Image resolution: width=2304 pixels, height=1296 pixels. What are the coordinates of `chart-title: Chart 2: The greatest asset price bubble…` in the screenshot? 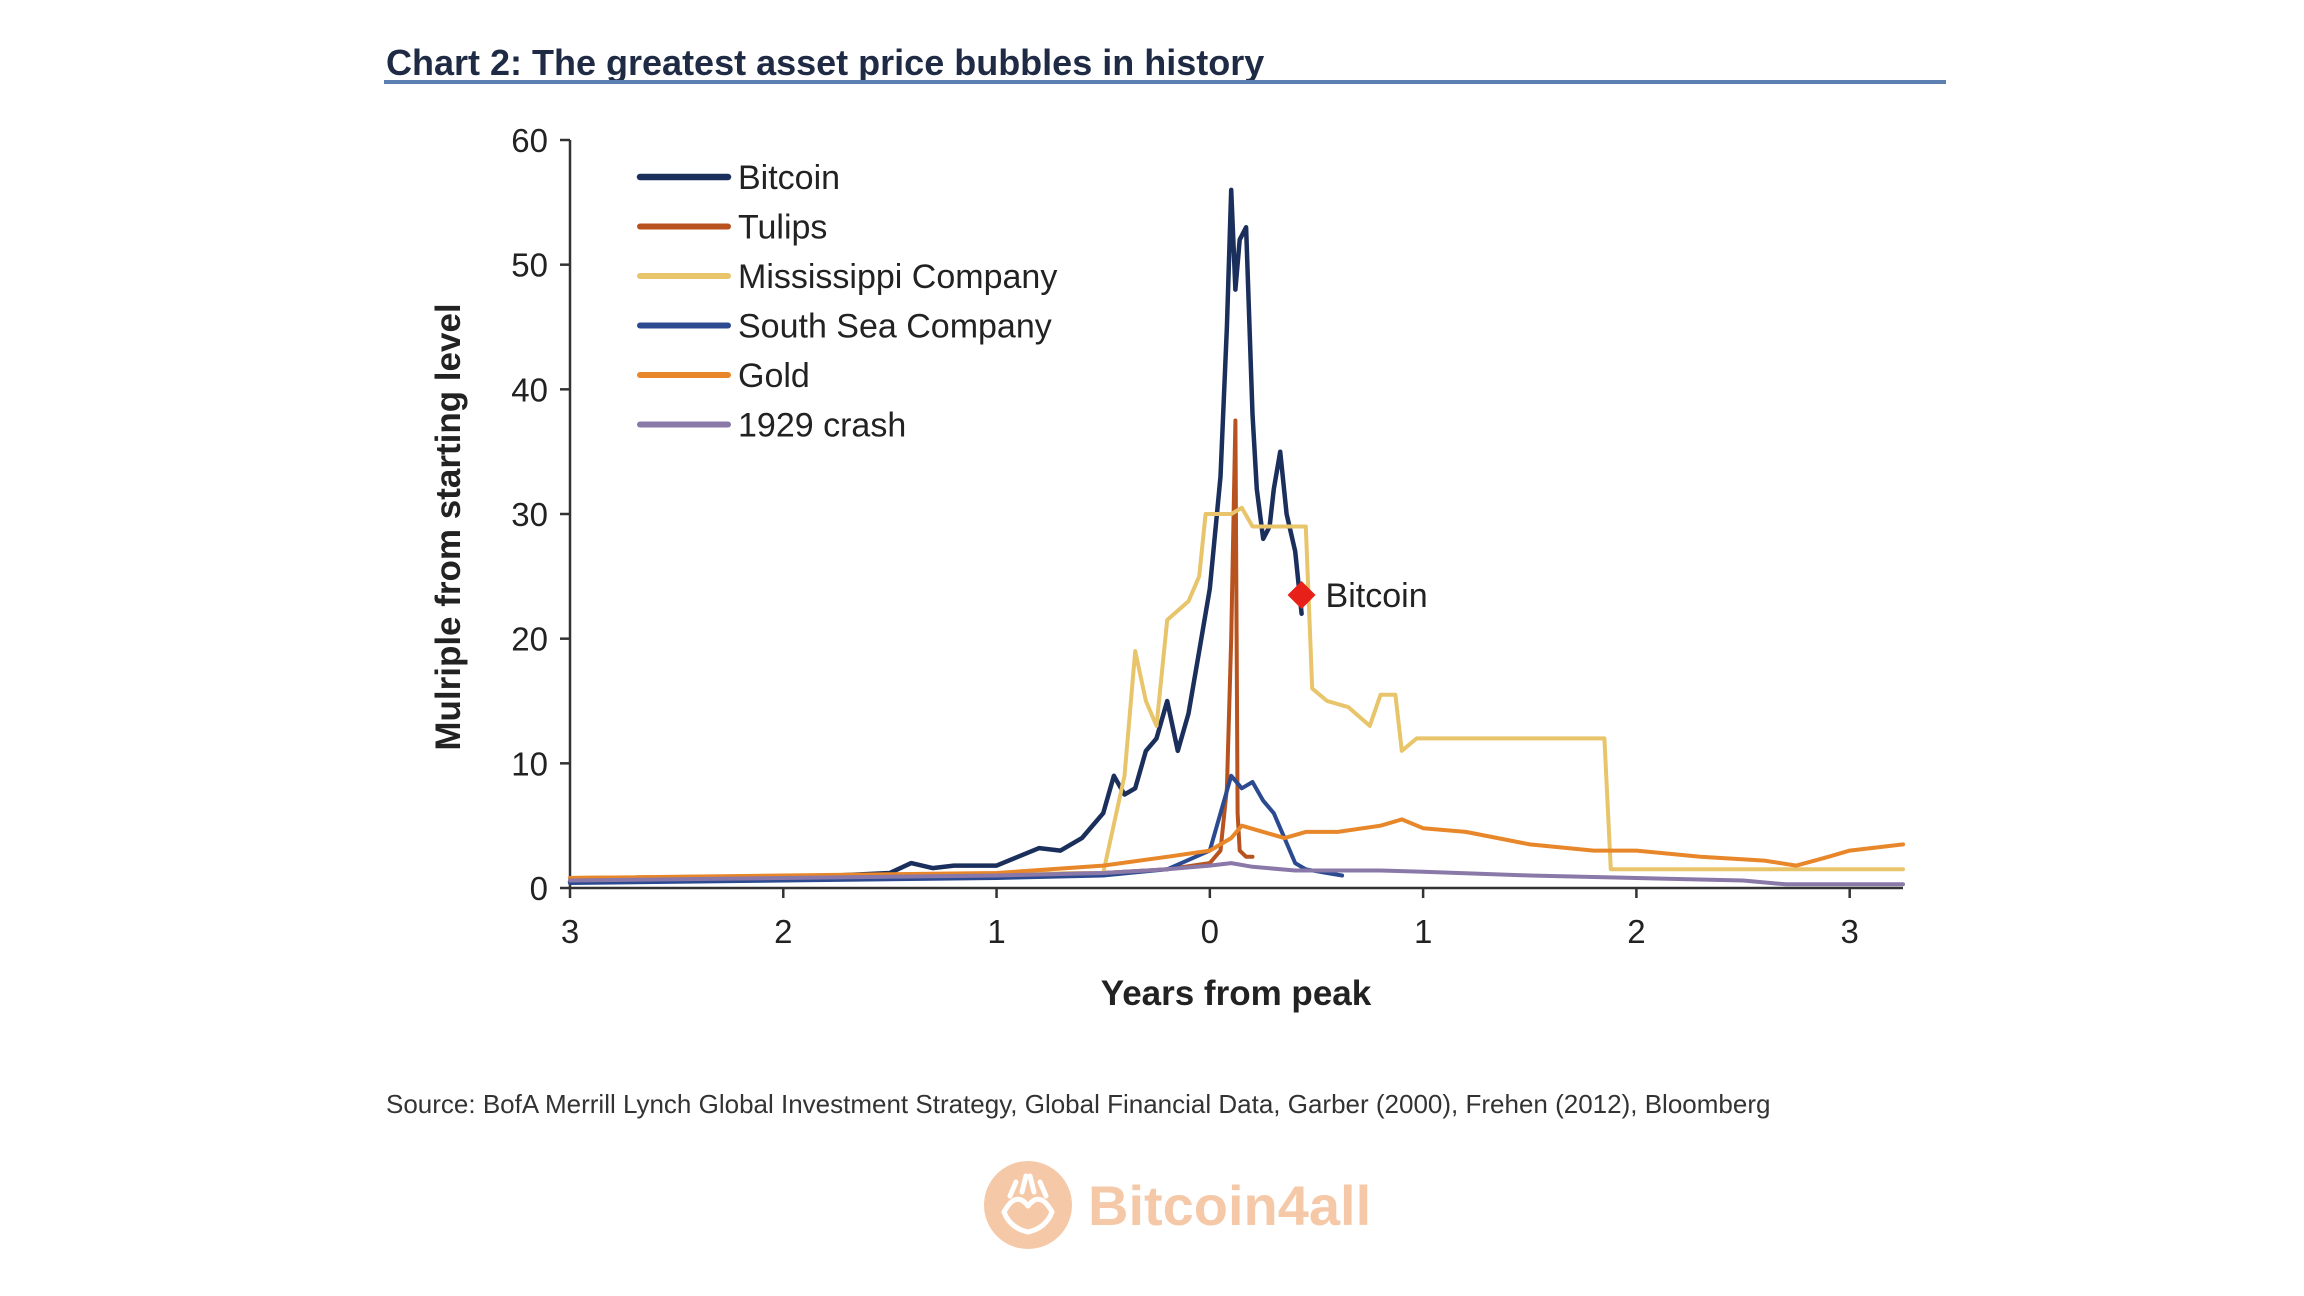 It's located at (825, 62).